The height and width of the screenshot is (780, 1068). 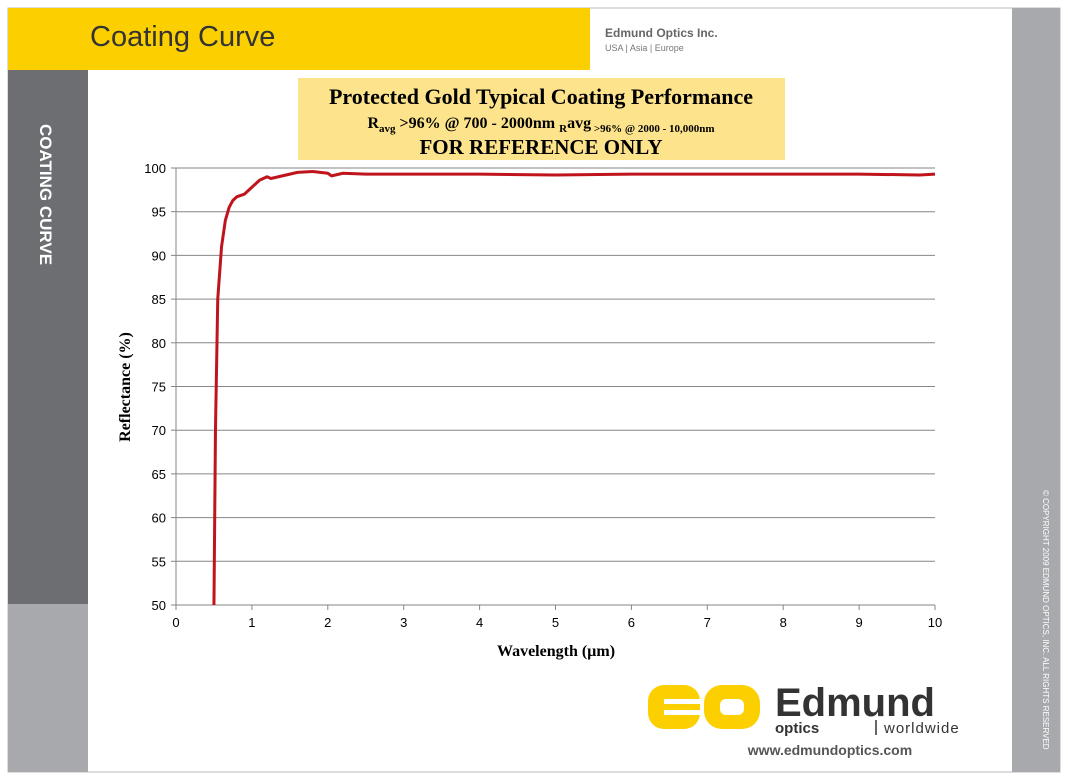 What do you see at coordinates (159, 518) in the screenshot?
I see `y-tick-label: 60` at bounding box center [159, 518].